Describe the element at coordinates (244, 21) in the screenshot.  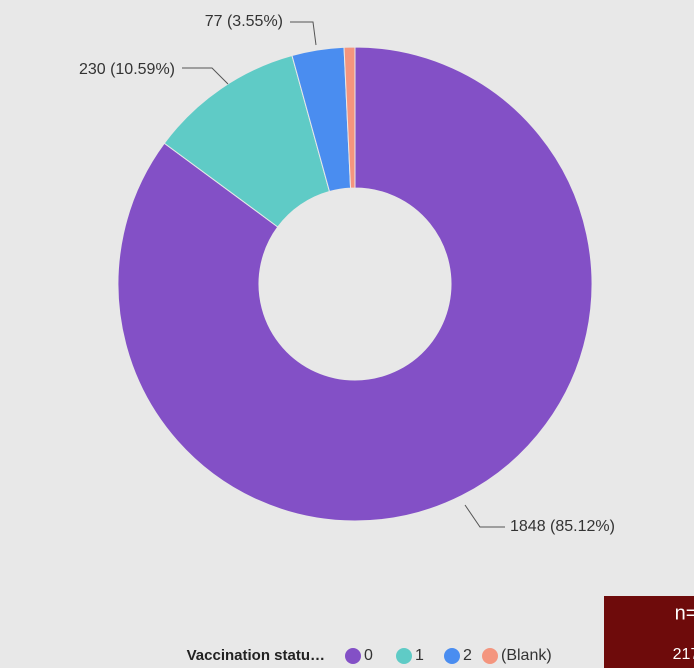
I see `data-label: 77 (3.55%)` at that location.